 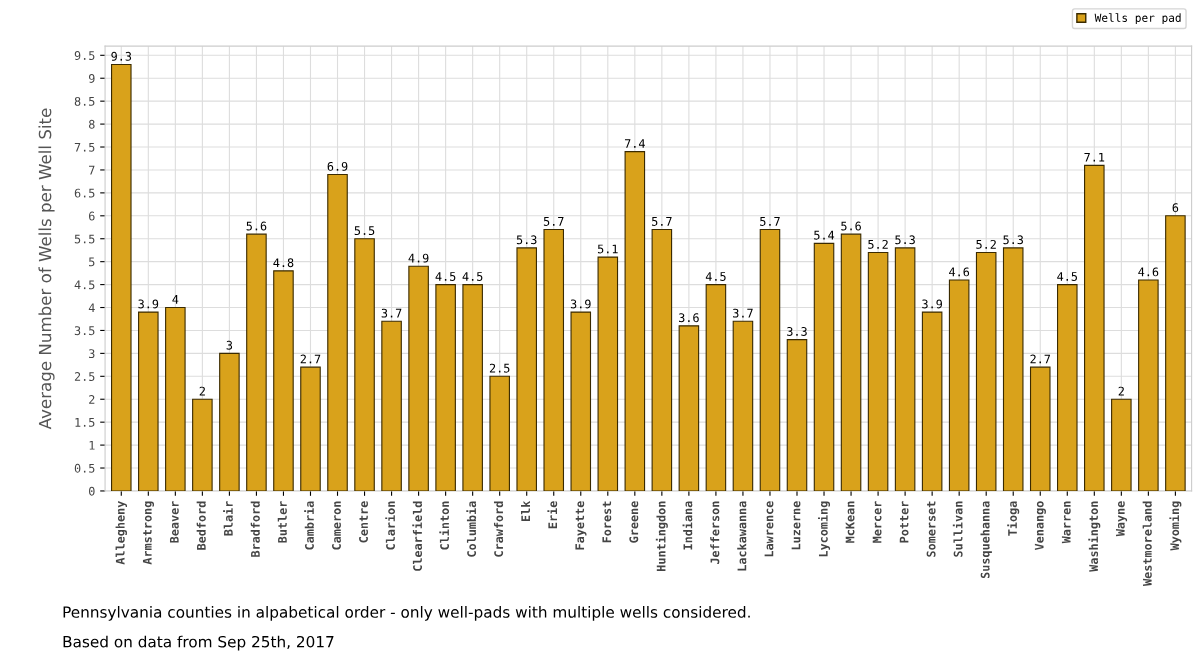 What do you see at coordinates (1175, 208) in the screenshot?
I see `data-label: 6` at bounding box center [1175, 208].